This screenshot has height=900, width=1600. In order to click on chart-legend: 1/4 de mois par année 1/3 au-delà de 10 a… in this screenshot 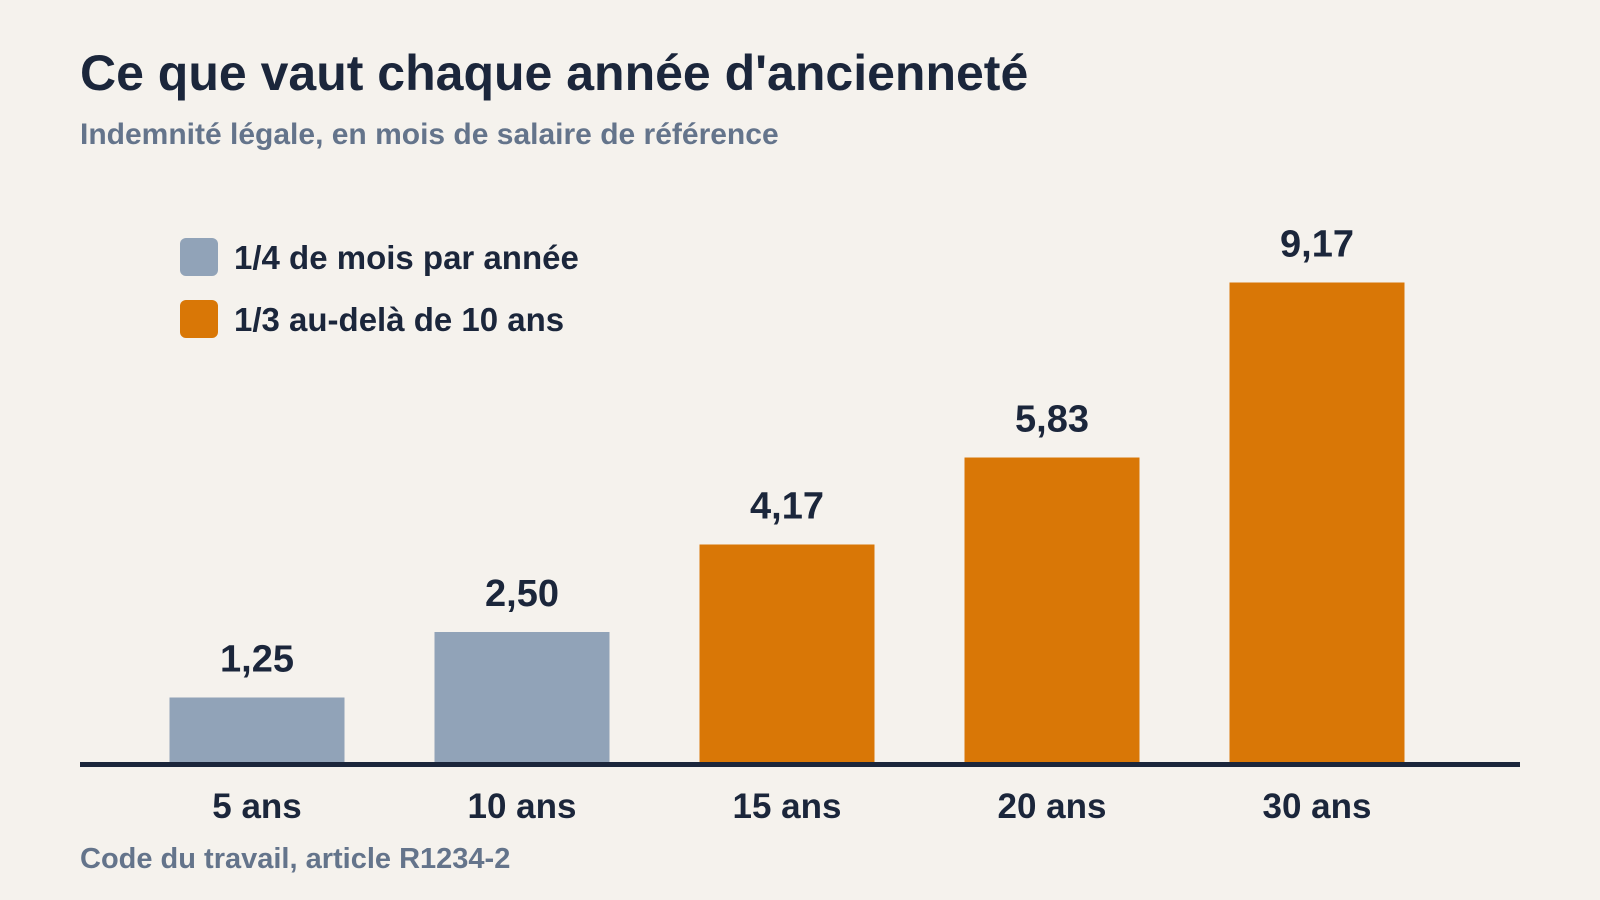, I will do `click(379, 288)`.